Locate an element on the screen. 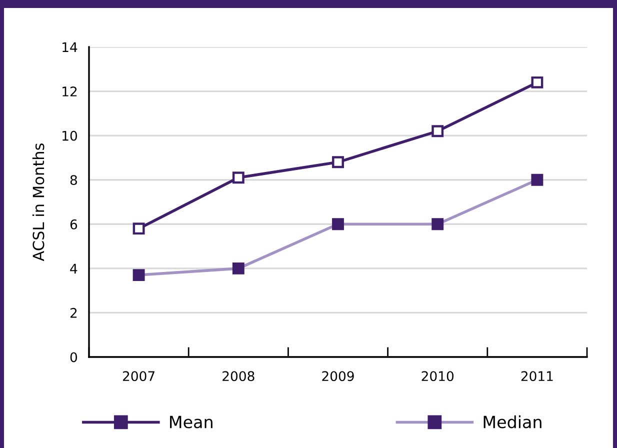 The height and width of the screenshot is (448, 617). x-tick-label: 2009 is located at coordinates (338, 376).